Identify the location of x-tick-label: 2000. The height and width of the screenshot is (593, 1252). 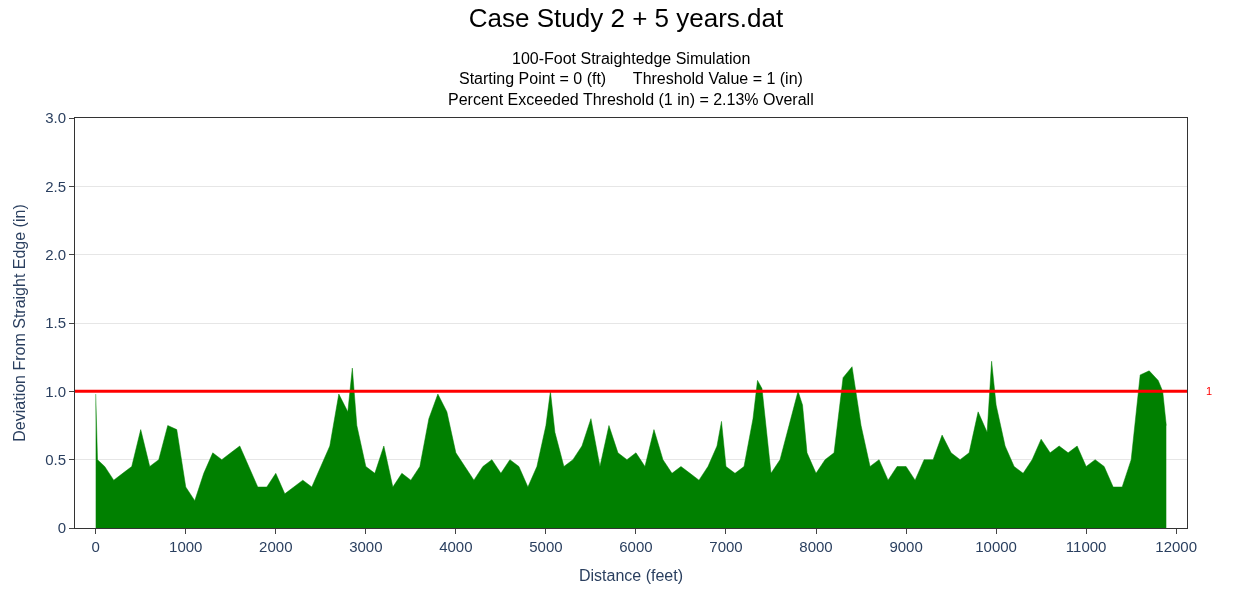
(276, 546).